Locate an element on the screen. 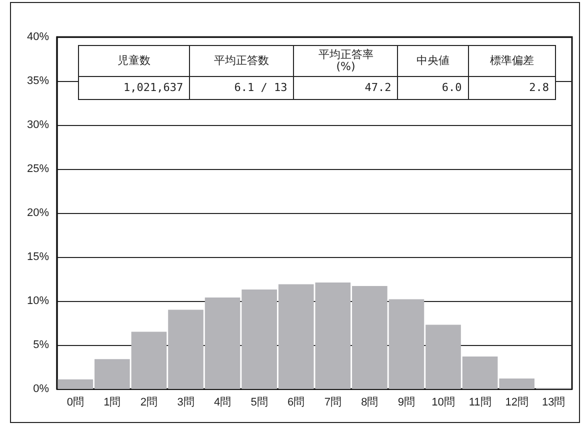 The height and width of the screenshot is (426, 584). y-tick-label: 0% is located at coordinates (41, 389).